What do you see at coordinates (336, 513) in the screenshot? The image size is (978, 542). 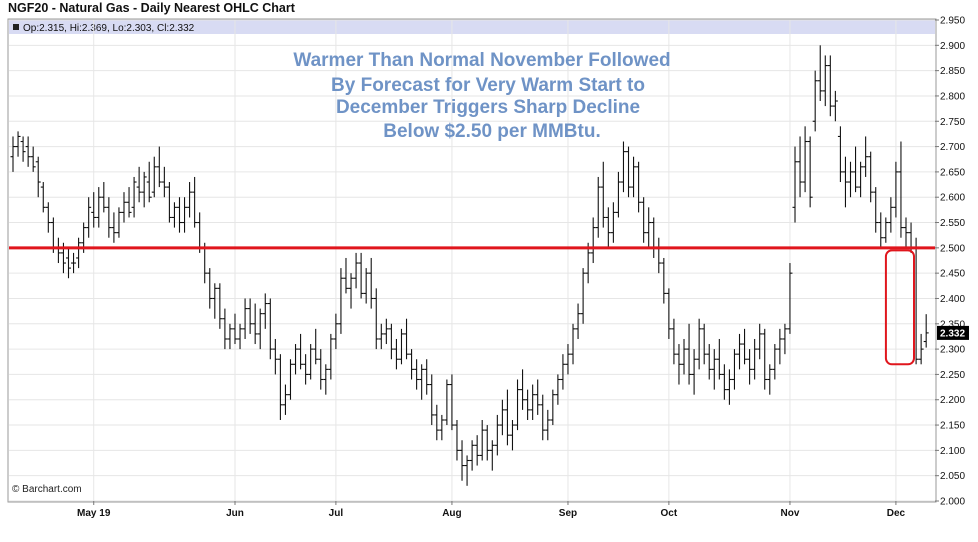 I see `x-tick-label: Jul` at bounding box center [336, 513].